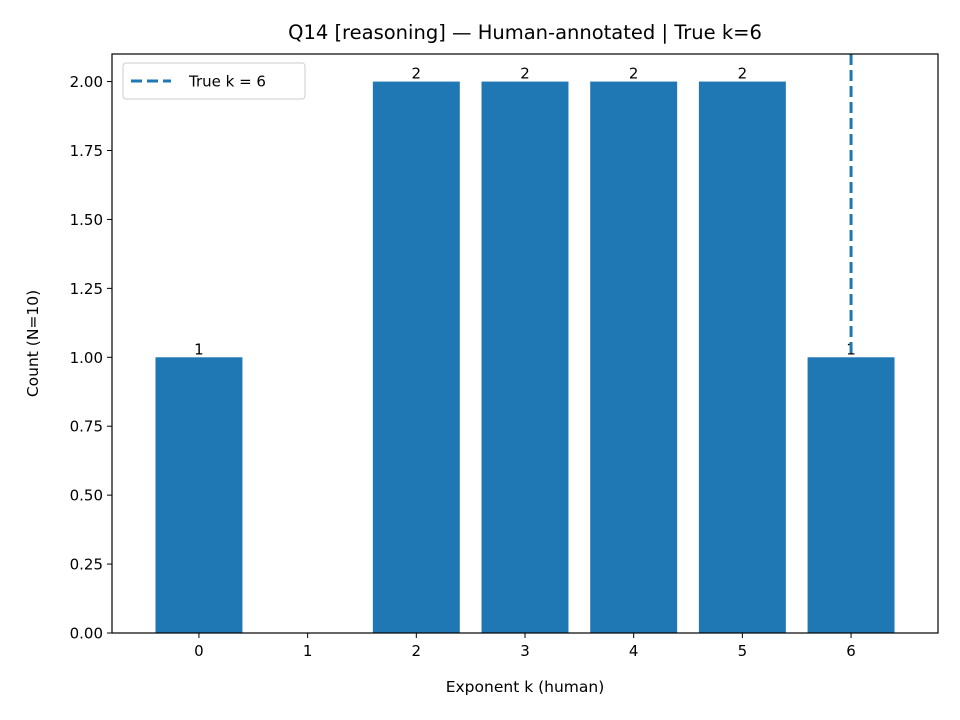 This screenshot has height=720, width=960. What do you see at coordinates (199, 651) in the screenshot?
I see `x-tick-label-0: 0` at bounding box center [199, 651].